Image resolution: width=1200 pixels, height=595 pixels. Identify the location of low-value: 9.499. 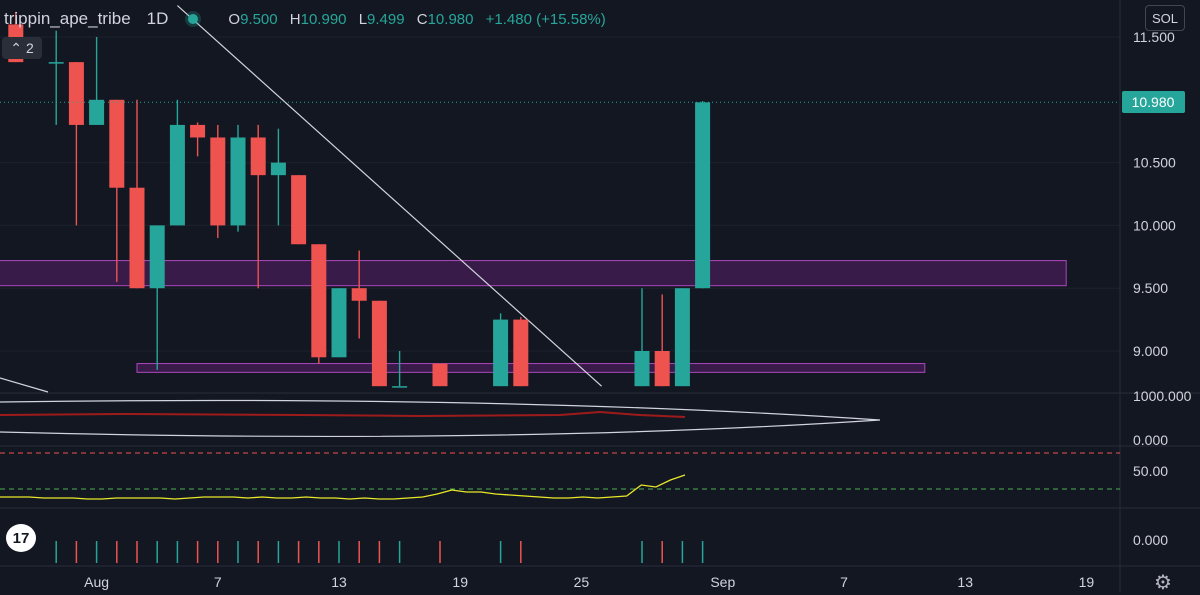
(386, 19).